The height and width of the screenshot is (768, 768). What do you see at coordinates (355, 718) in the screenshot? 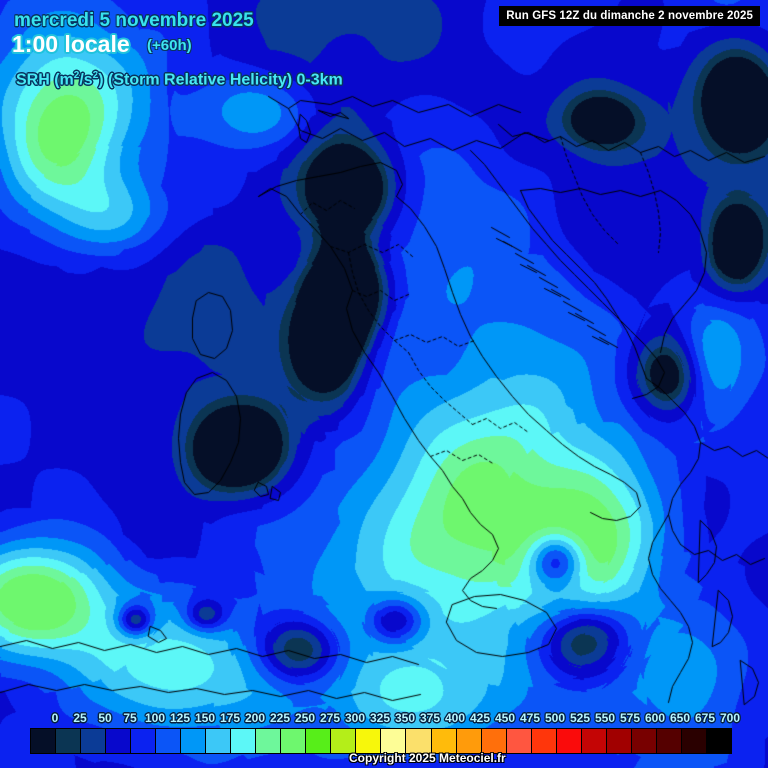
I see `colorbar-tick-label: 300` at bounding box center [355, 718].